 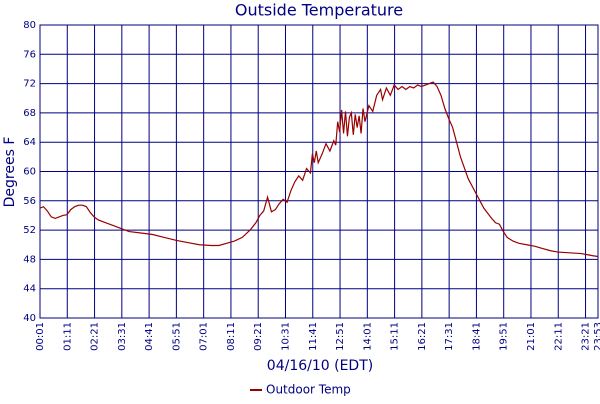 I want to click on x-axis-label: 04/16/10 (EDT), so click(x=320, y=366).